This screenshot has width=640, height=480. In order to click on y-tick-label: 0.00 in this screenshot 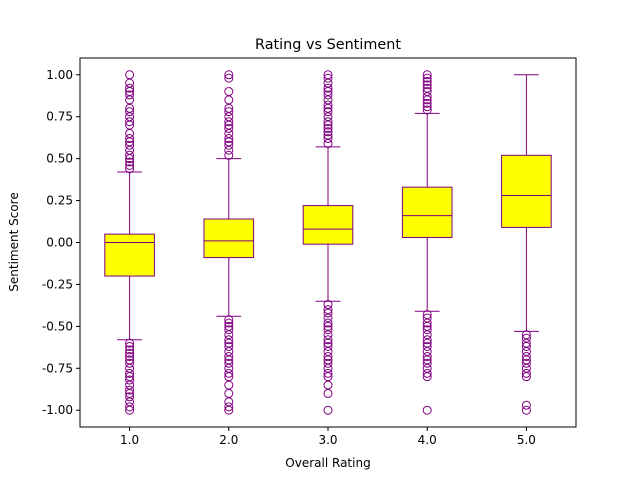, I will do `click(59, 243)`.